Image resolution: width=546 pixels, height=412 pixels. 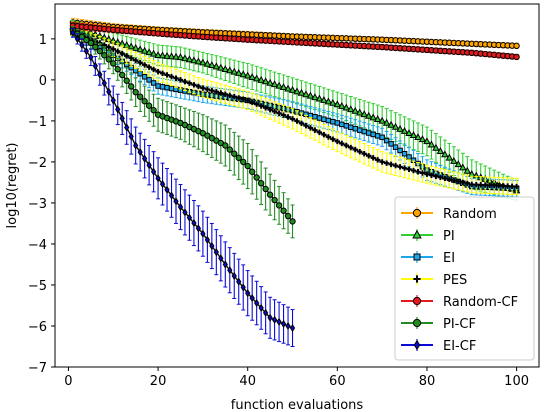 I want to click on x-tick-label: 20, so click(x=158, y=381).